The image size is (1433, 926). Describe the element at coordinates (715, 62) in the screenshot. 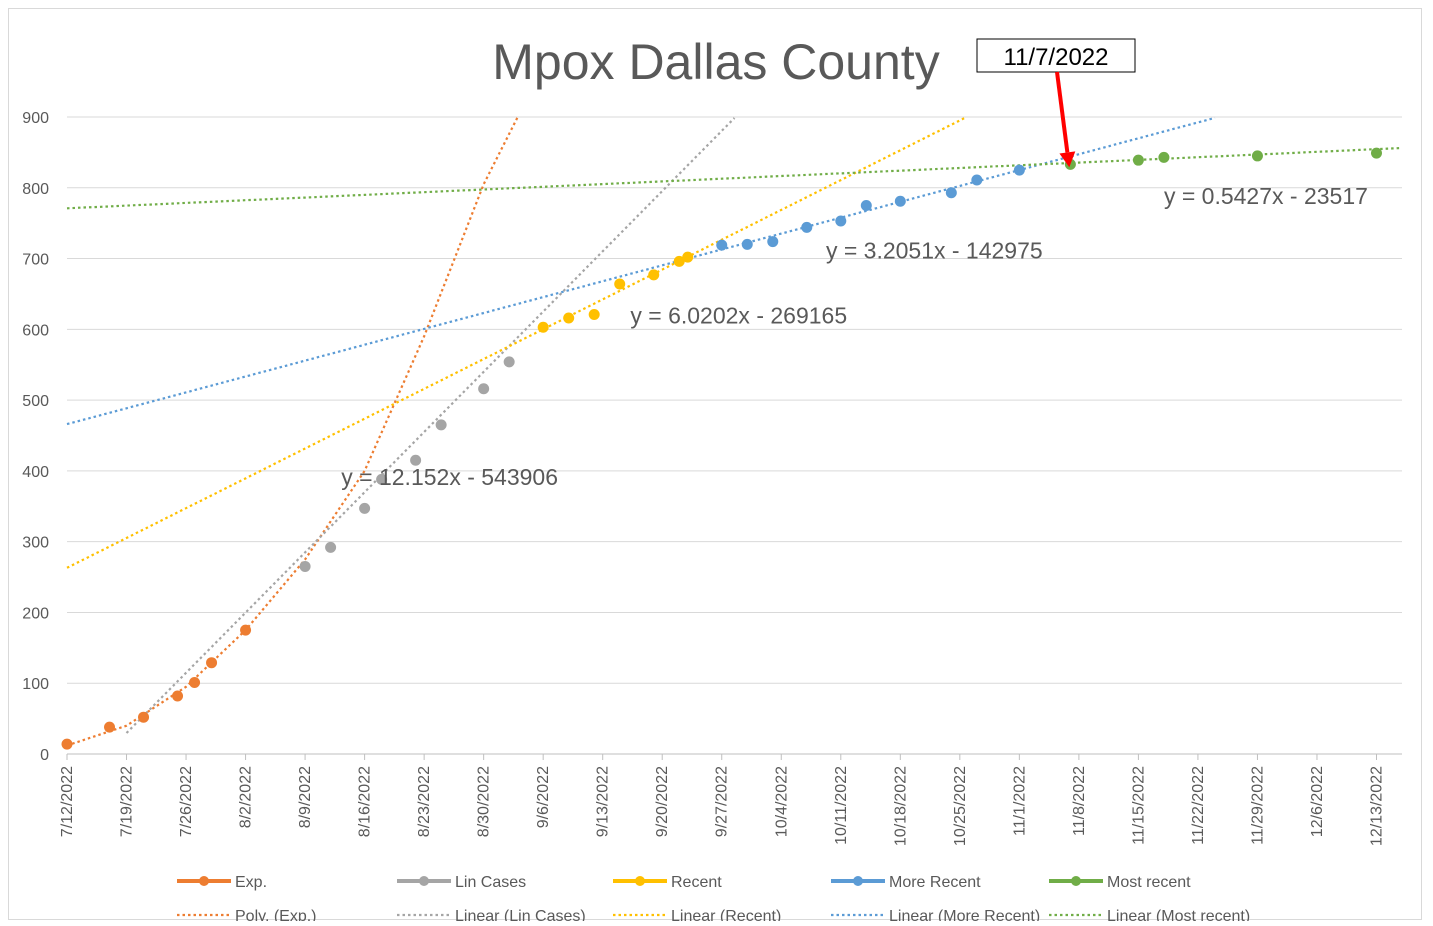

I see `chart-title: Mpox Dallas County` at that location.